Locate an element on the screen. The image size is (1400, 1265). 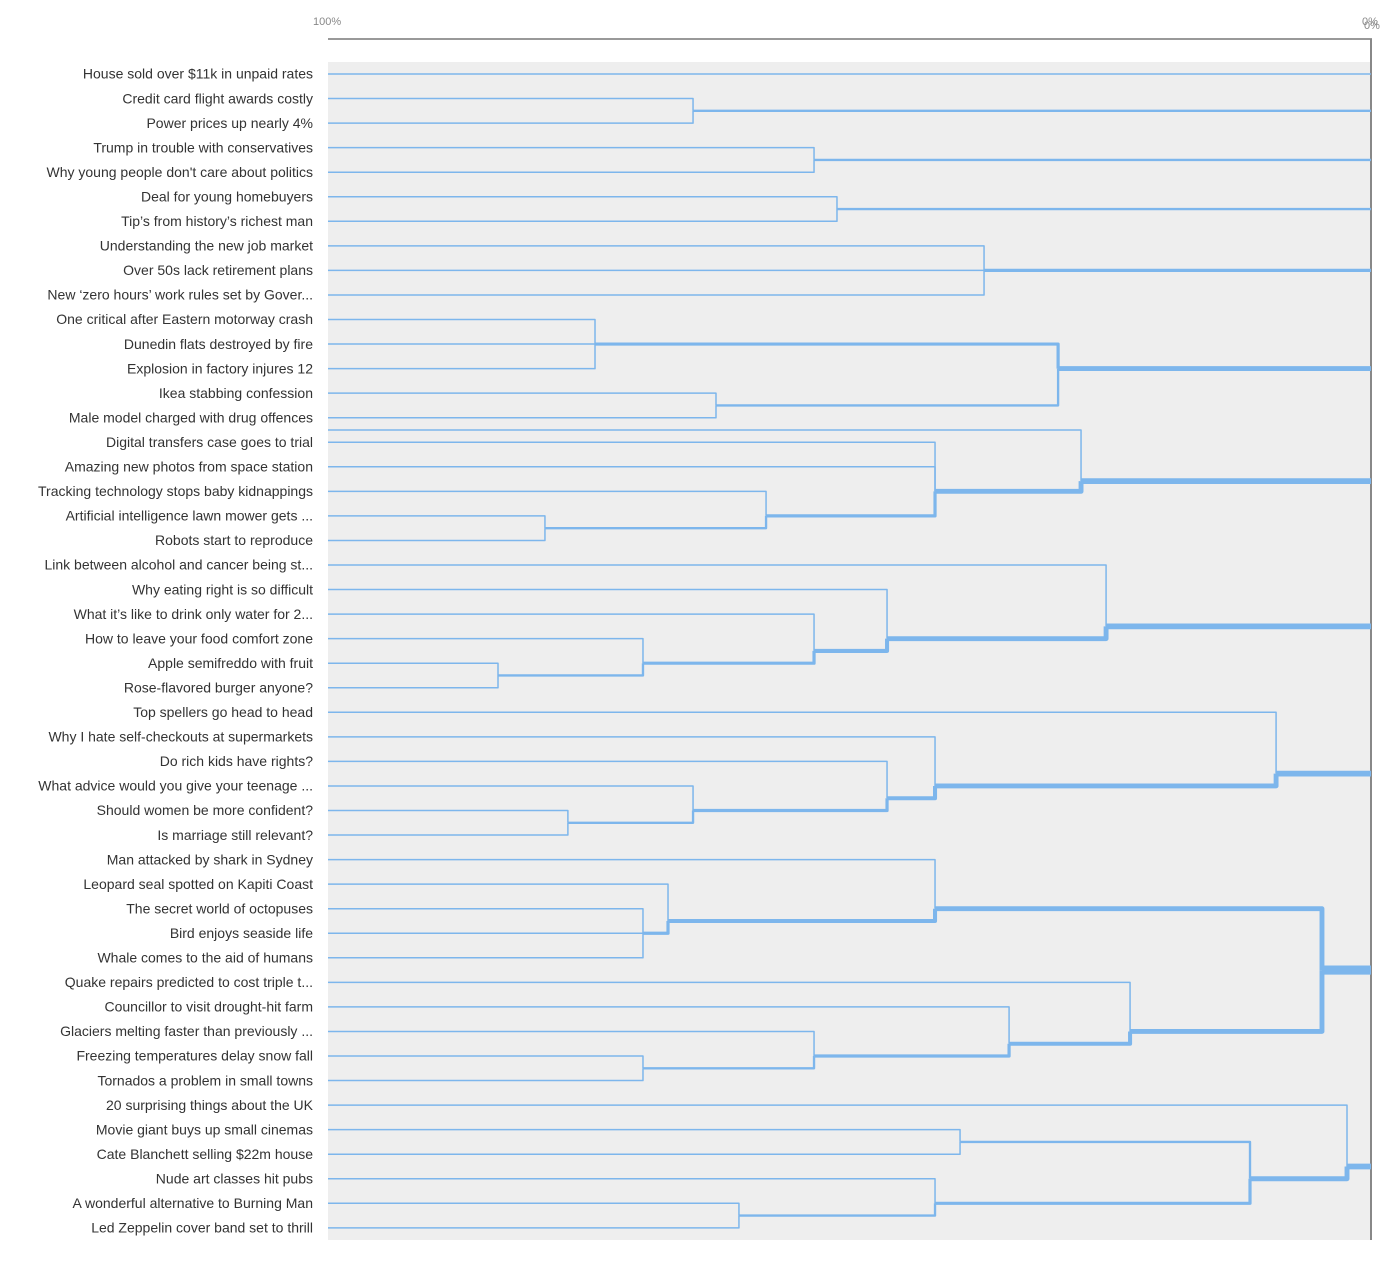
leaf-label: Bird enjoys seaside life is located at coordinates (241, 933).